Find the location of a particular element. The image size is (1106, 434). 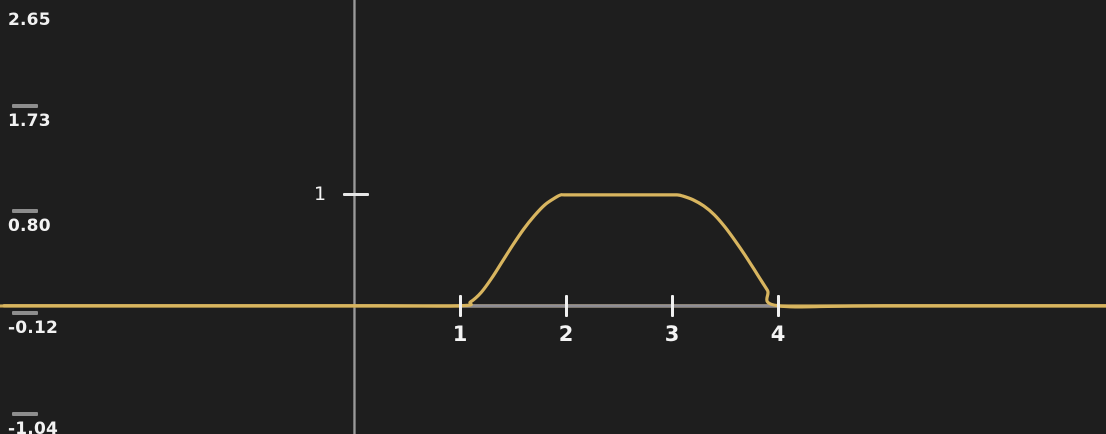

x-axis-tick-label: 2 is located at coordinates (566, 333).